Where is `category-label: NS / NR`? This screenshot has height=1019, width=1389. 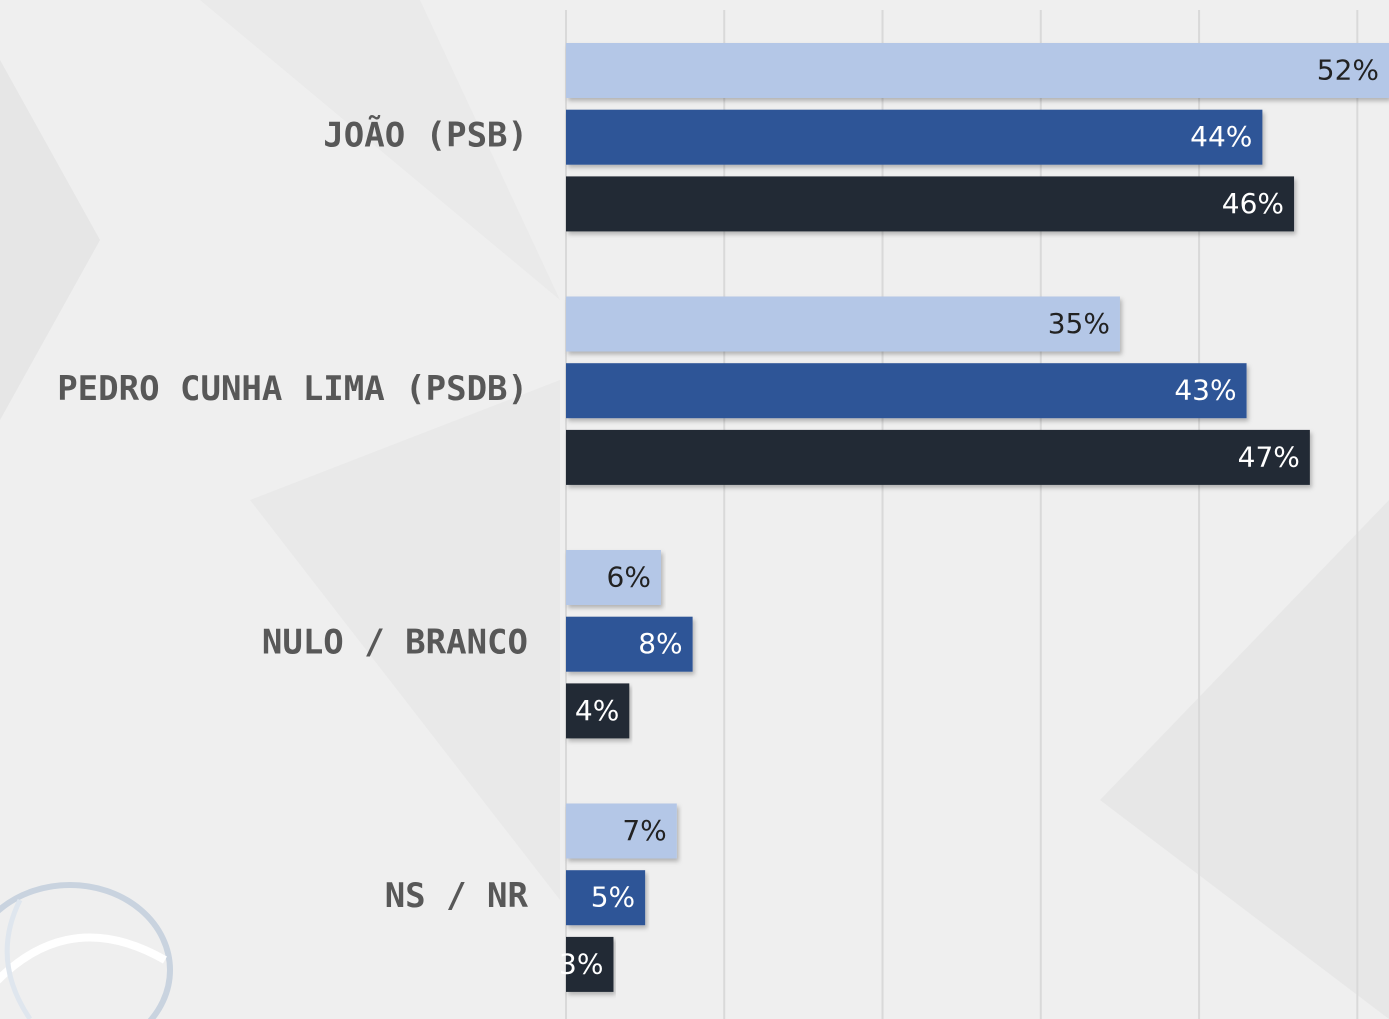
category-label: NS / NR is located at coordinates (457, 896).